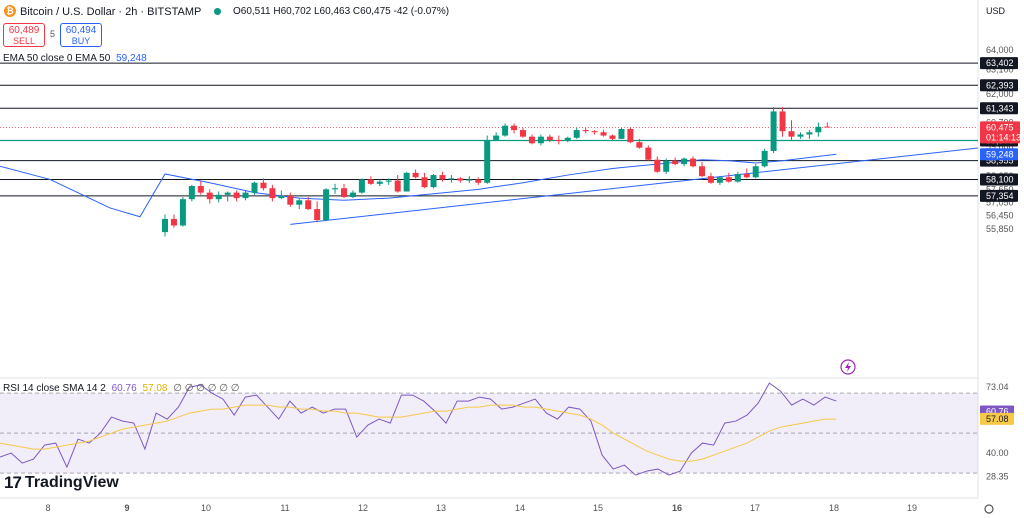 This screenshot has height=518, width=1024. Describe the element at coordinates (47, 508) in the screenshot. I see `x-tick-label: 8` at that location.